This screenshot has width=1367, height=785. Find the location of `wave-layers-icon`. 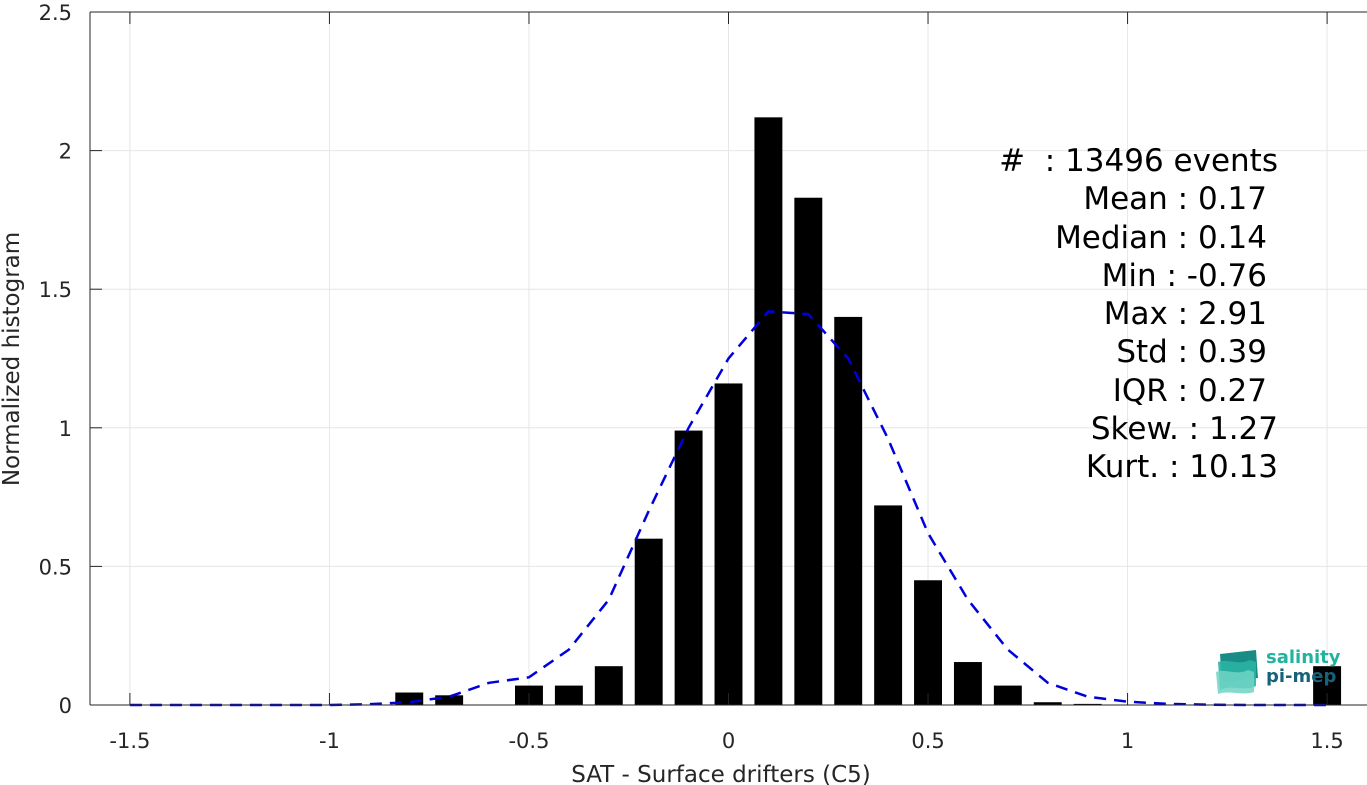

wave-layers-icon is located at coordinates (1237, 672).